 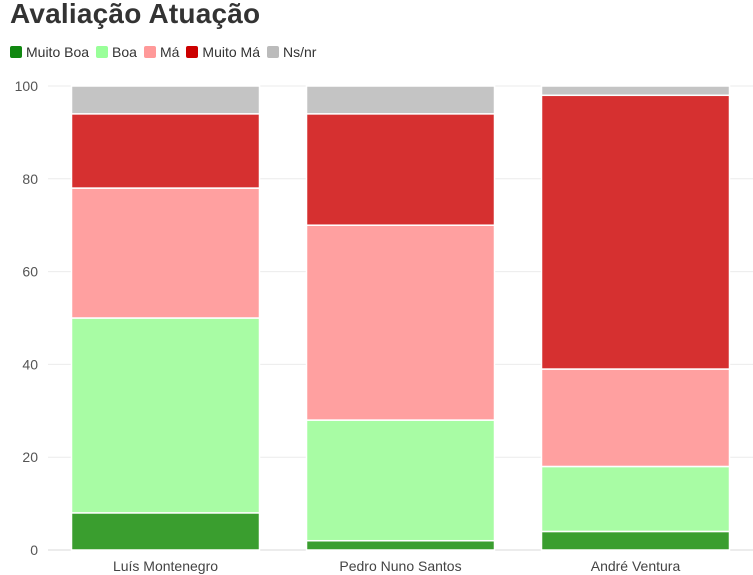 I want to click on bar-pedro-nuno-santos-ns-nr, so click(x=400, y=100).